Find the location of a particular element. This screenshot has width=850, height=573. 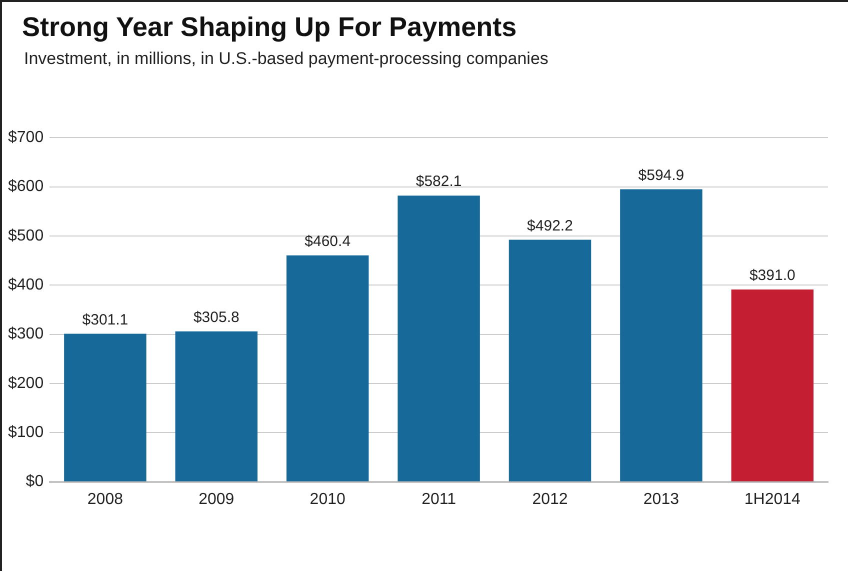

x-tick-label: 2013 is located at coordinates (661, 499).